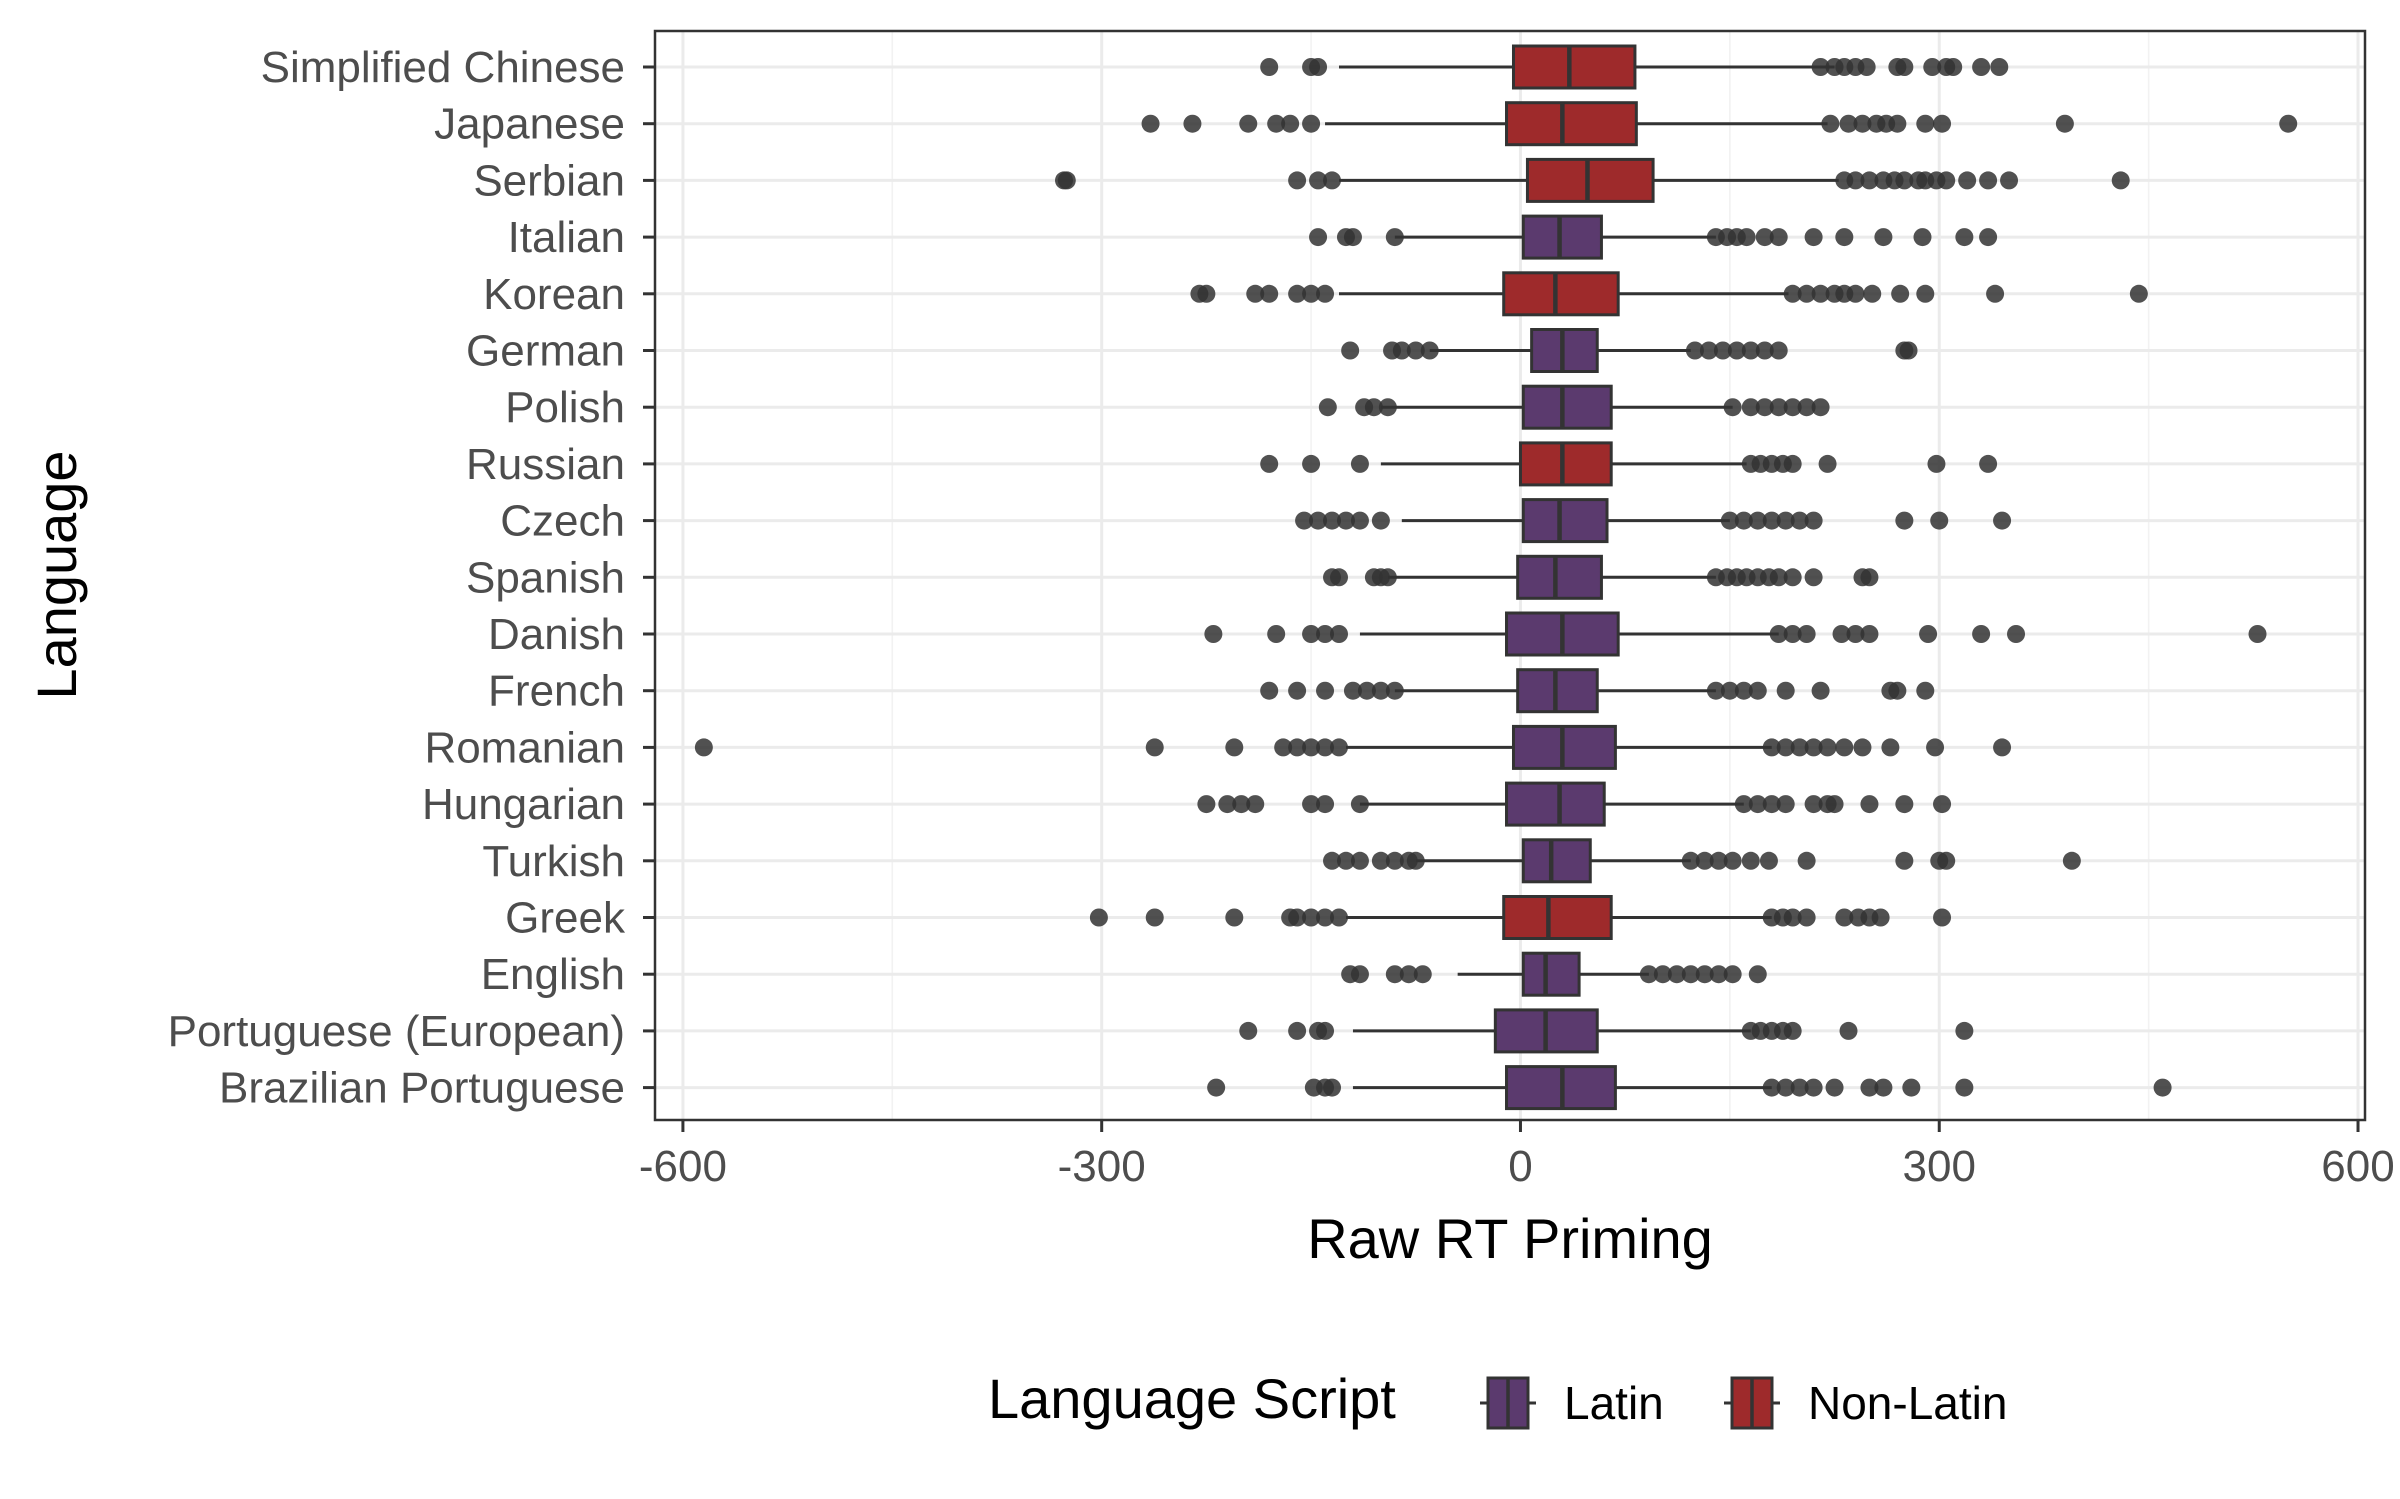 This screenshot has width=2400, height=1499. Describe the element at coordinates (1592, 180) in the screenshot. I see `box-serbian` at that location.